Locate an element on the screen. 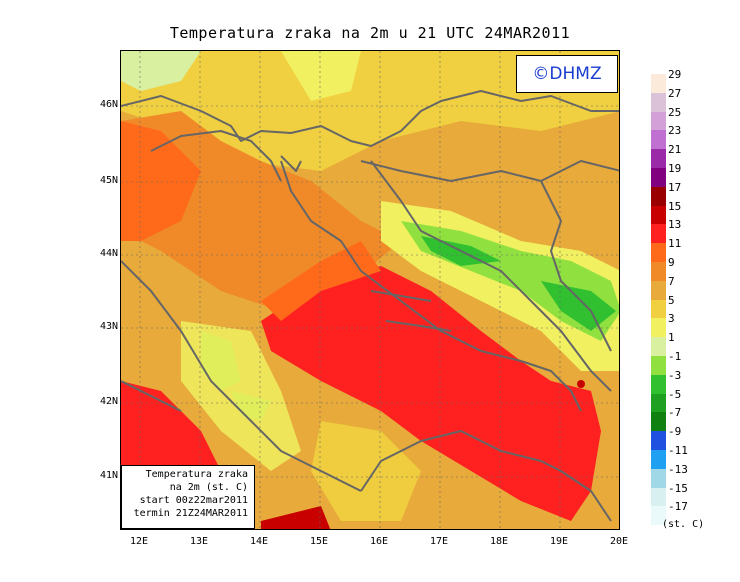 Image resolution: width=740 pixels, height=582 pixels. lon-label: 16E is located at coordinates (379, 541).